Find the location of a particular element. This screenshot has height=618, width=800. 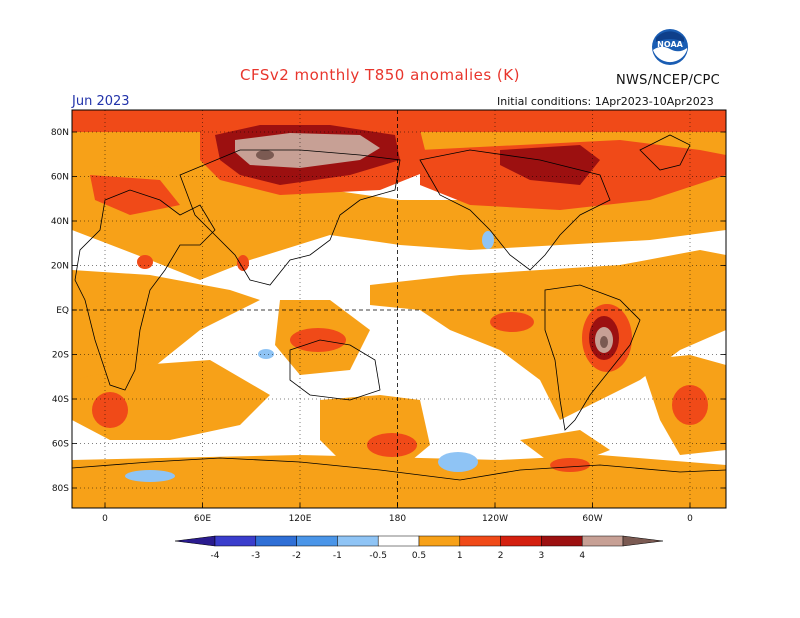

latitude-label: 80S is located at coordinates (60, 489).